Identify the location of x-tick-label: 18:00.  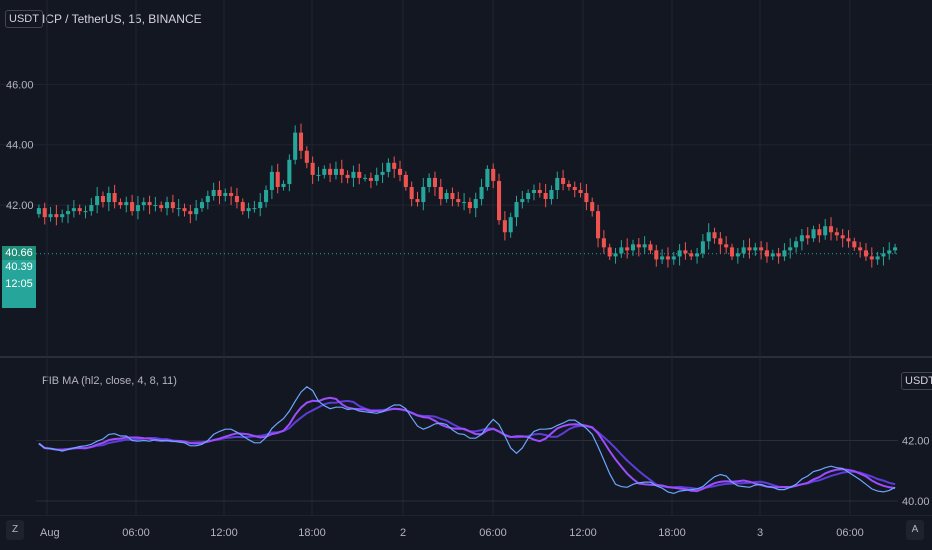
(672, 533).